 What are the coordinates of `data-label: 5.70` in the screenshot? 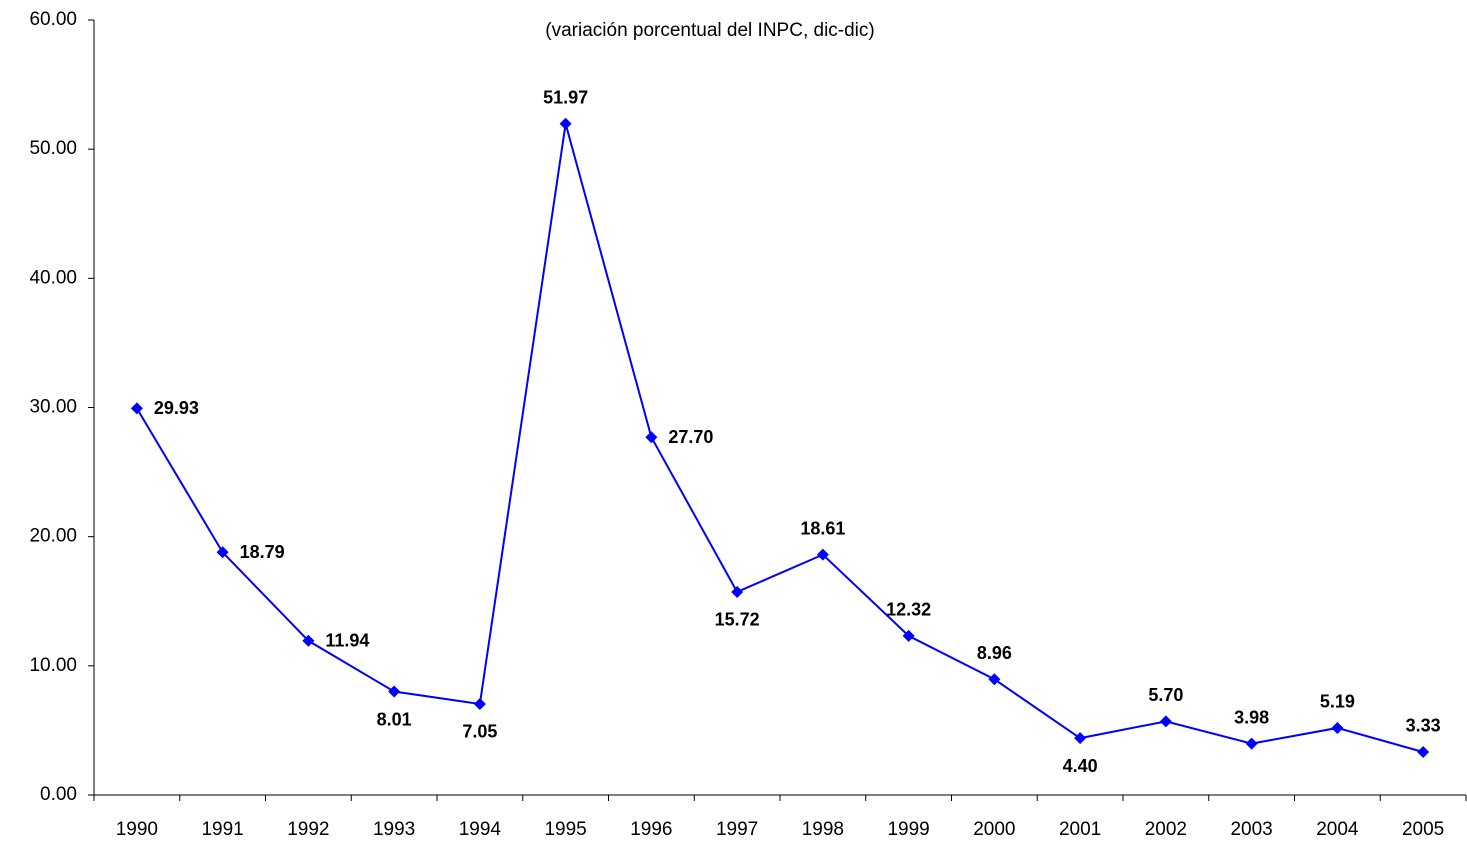 It's located at (1165, 695).